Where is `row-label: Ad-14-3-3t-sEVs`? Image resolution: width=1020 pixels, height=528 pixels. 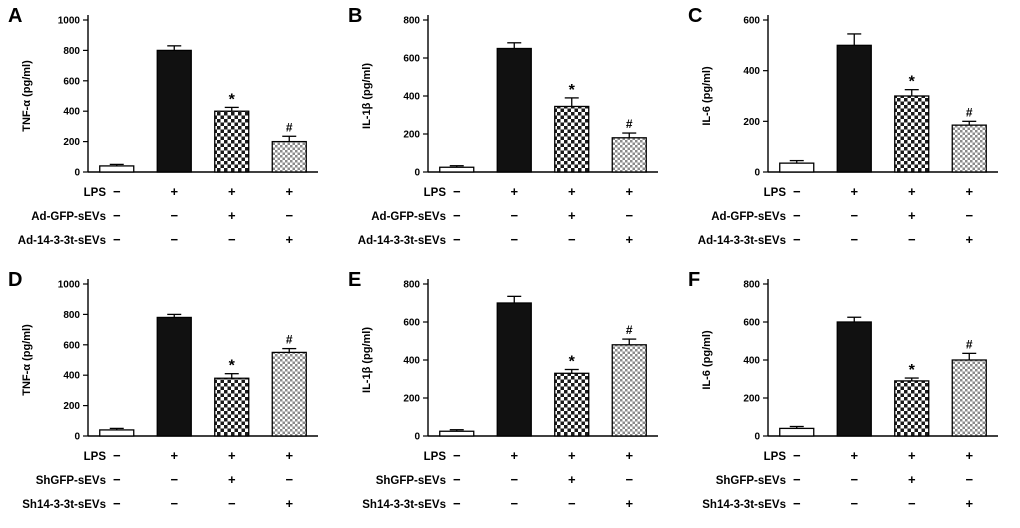 row-label: Ad-14-3-3t-sEVs is located at coordinates (402, 241).